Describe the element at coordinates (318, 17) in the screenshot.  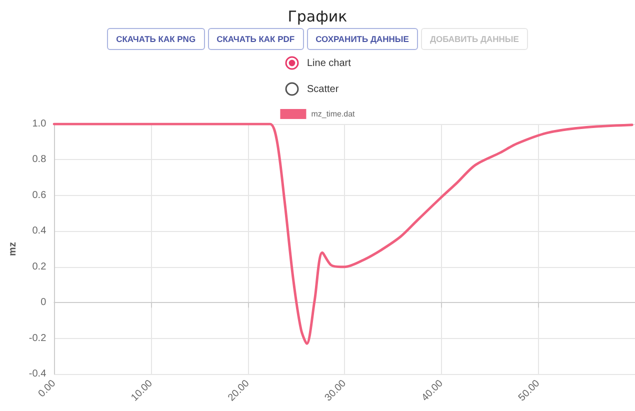
I see `chart-title: График` at that location.